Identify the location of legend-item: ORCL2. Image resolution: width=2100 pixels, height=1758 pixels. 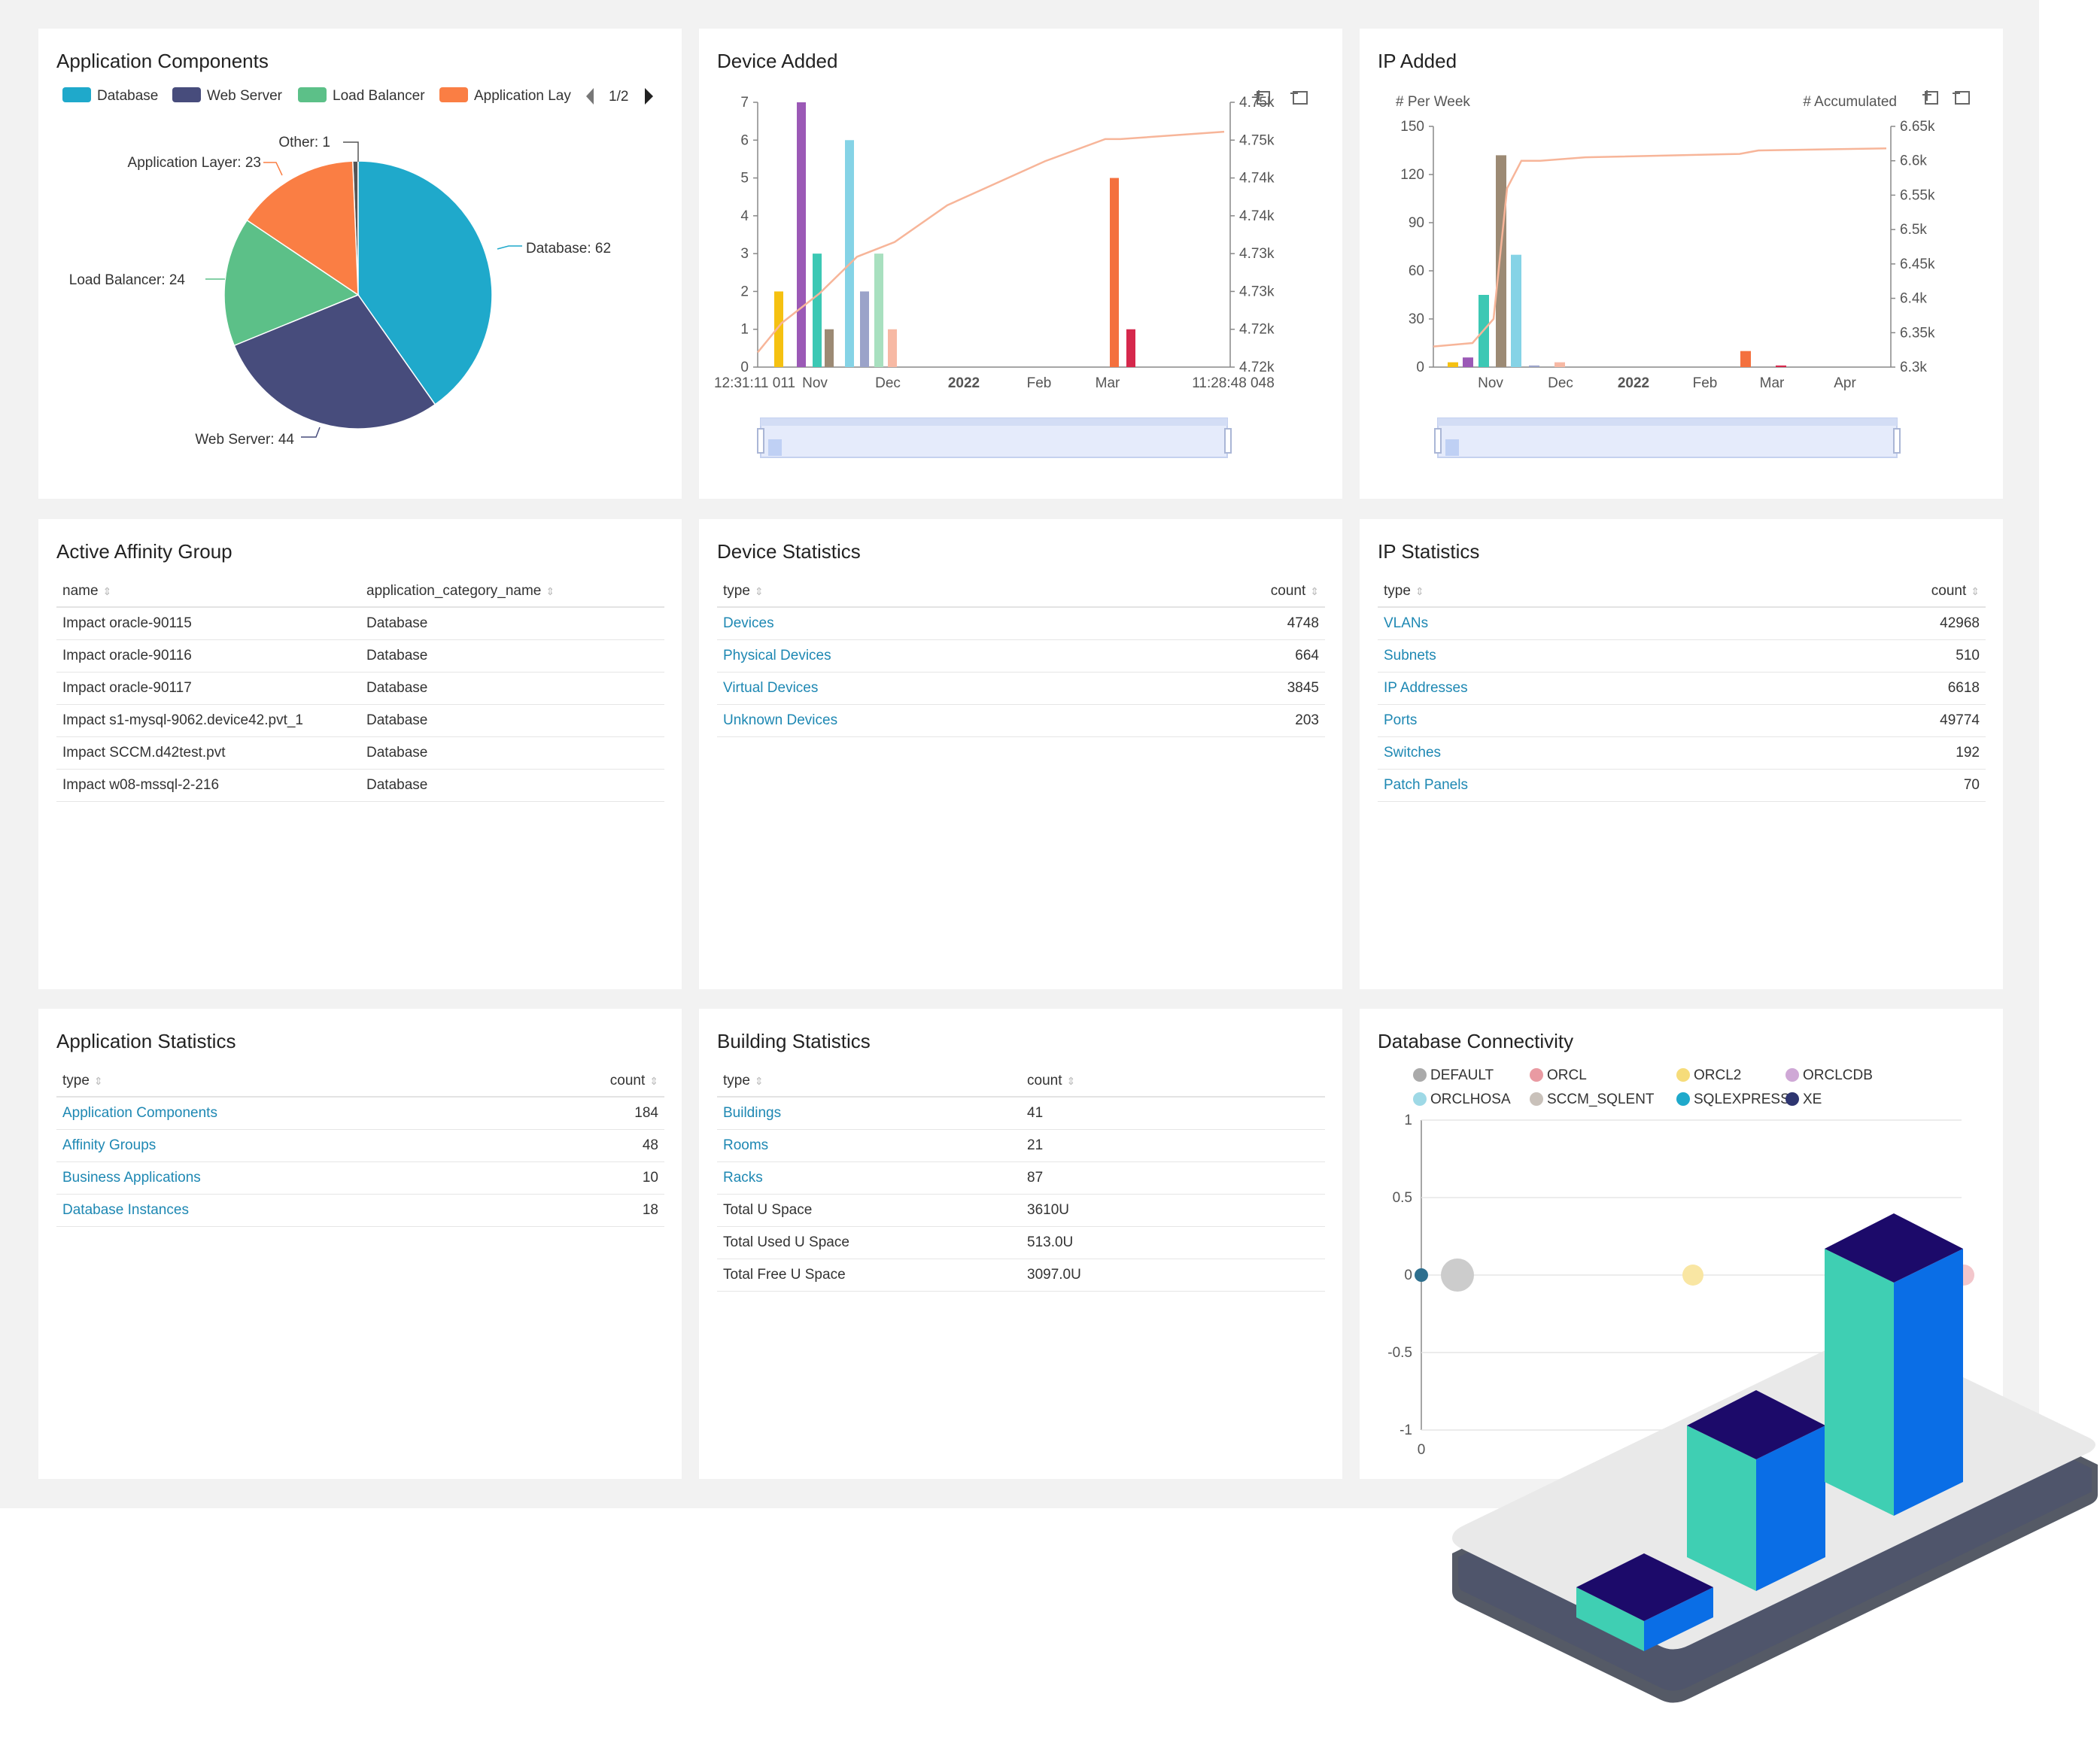
(1717, 1075).